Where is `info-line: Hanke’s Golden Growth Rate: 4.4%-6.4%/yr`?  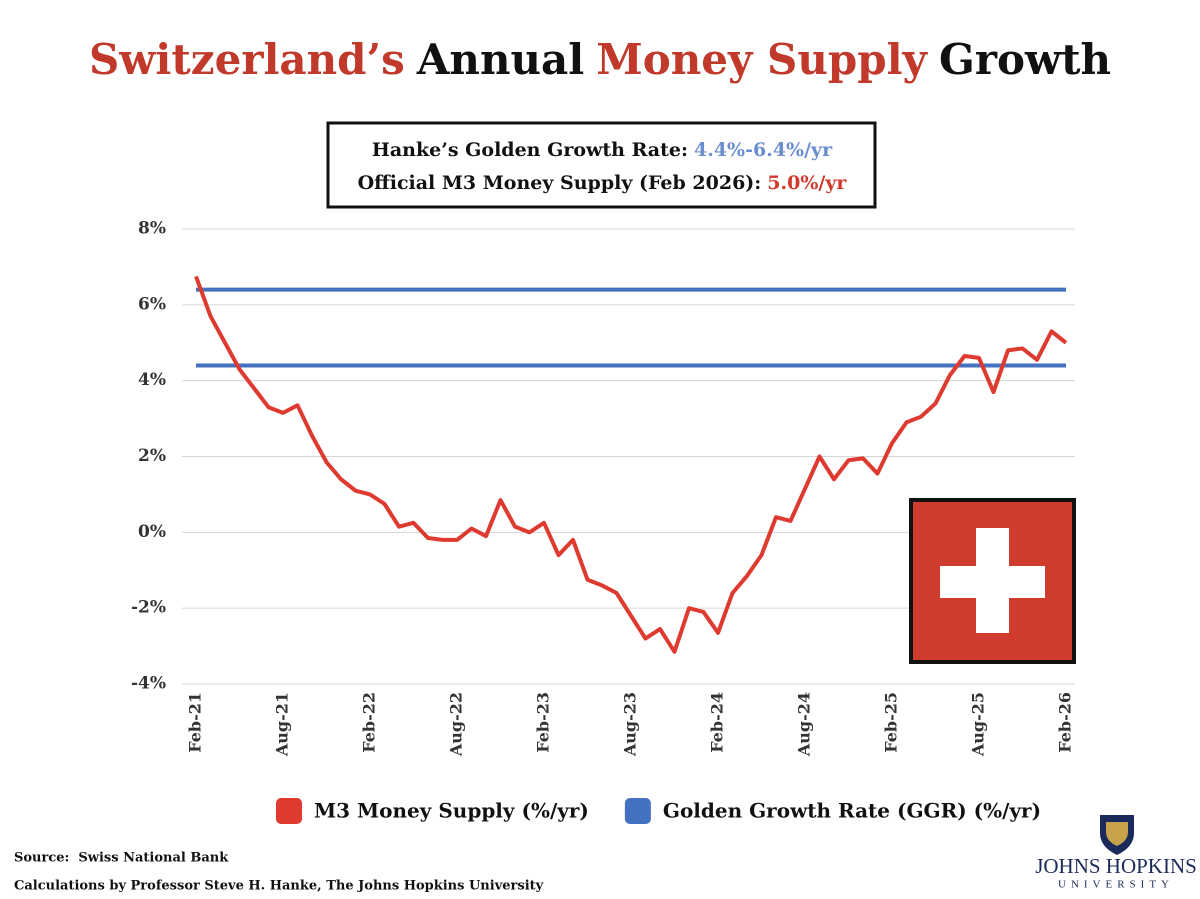 info-line: Hanke’s Golden Growth Rate: 4.4%-6.4%/yr is located at coordinates (602, 150).